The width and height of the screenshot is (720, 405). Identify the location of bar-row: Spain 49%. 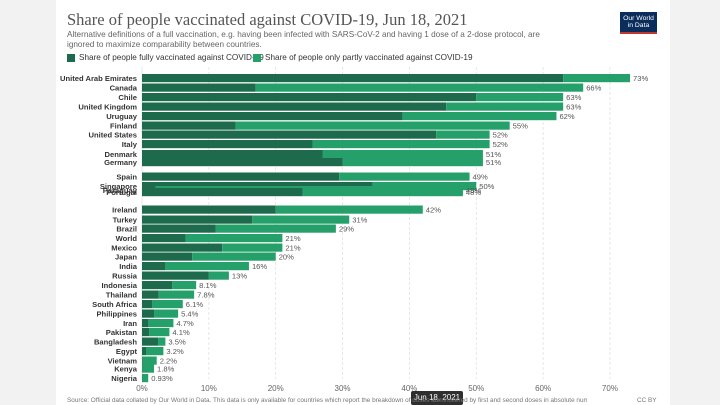
(302, 177).